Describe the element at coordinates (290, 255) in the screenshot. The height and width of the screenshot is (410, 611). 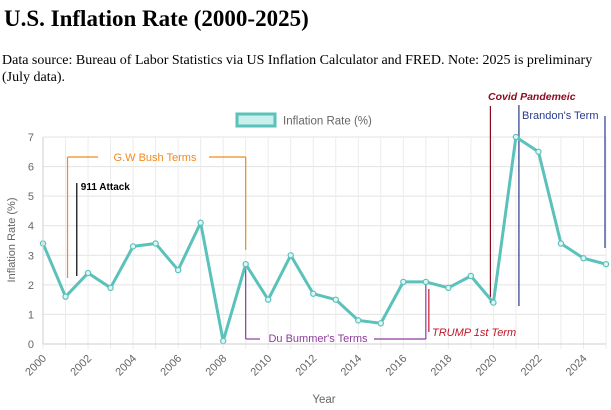
I see `data-point-2011` at that location.